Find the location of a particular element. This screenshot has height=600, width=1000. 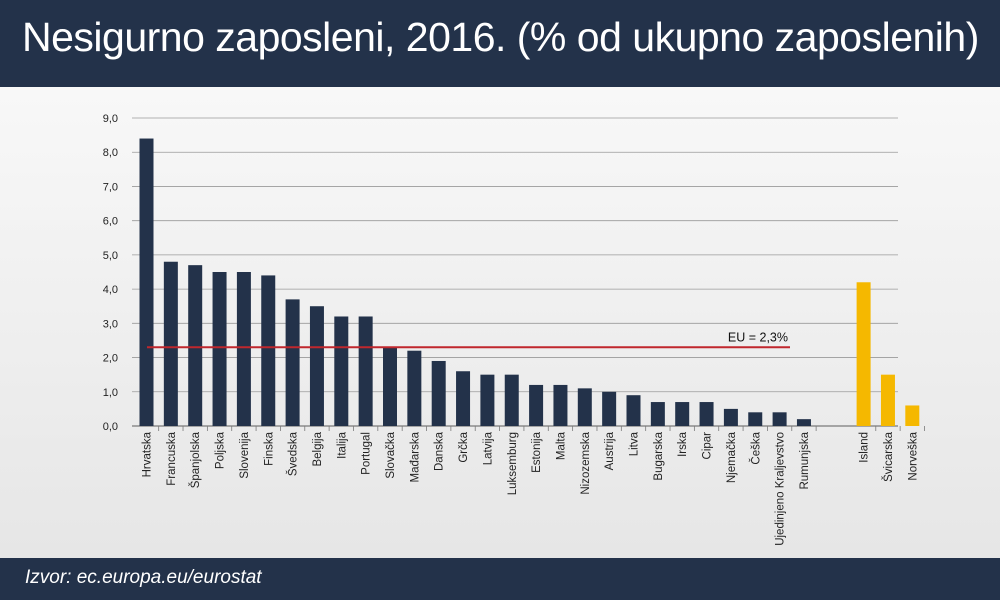

y-tick-label: 7,0 is located at coordinates (110, 187).